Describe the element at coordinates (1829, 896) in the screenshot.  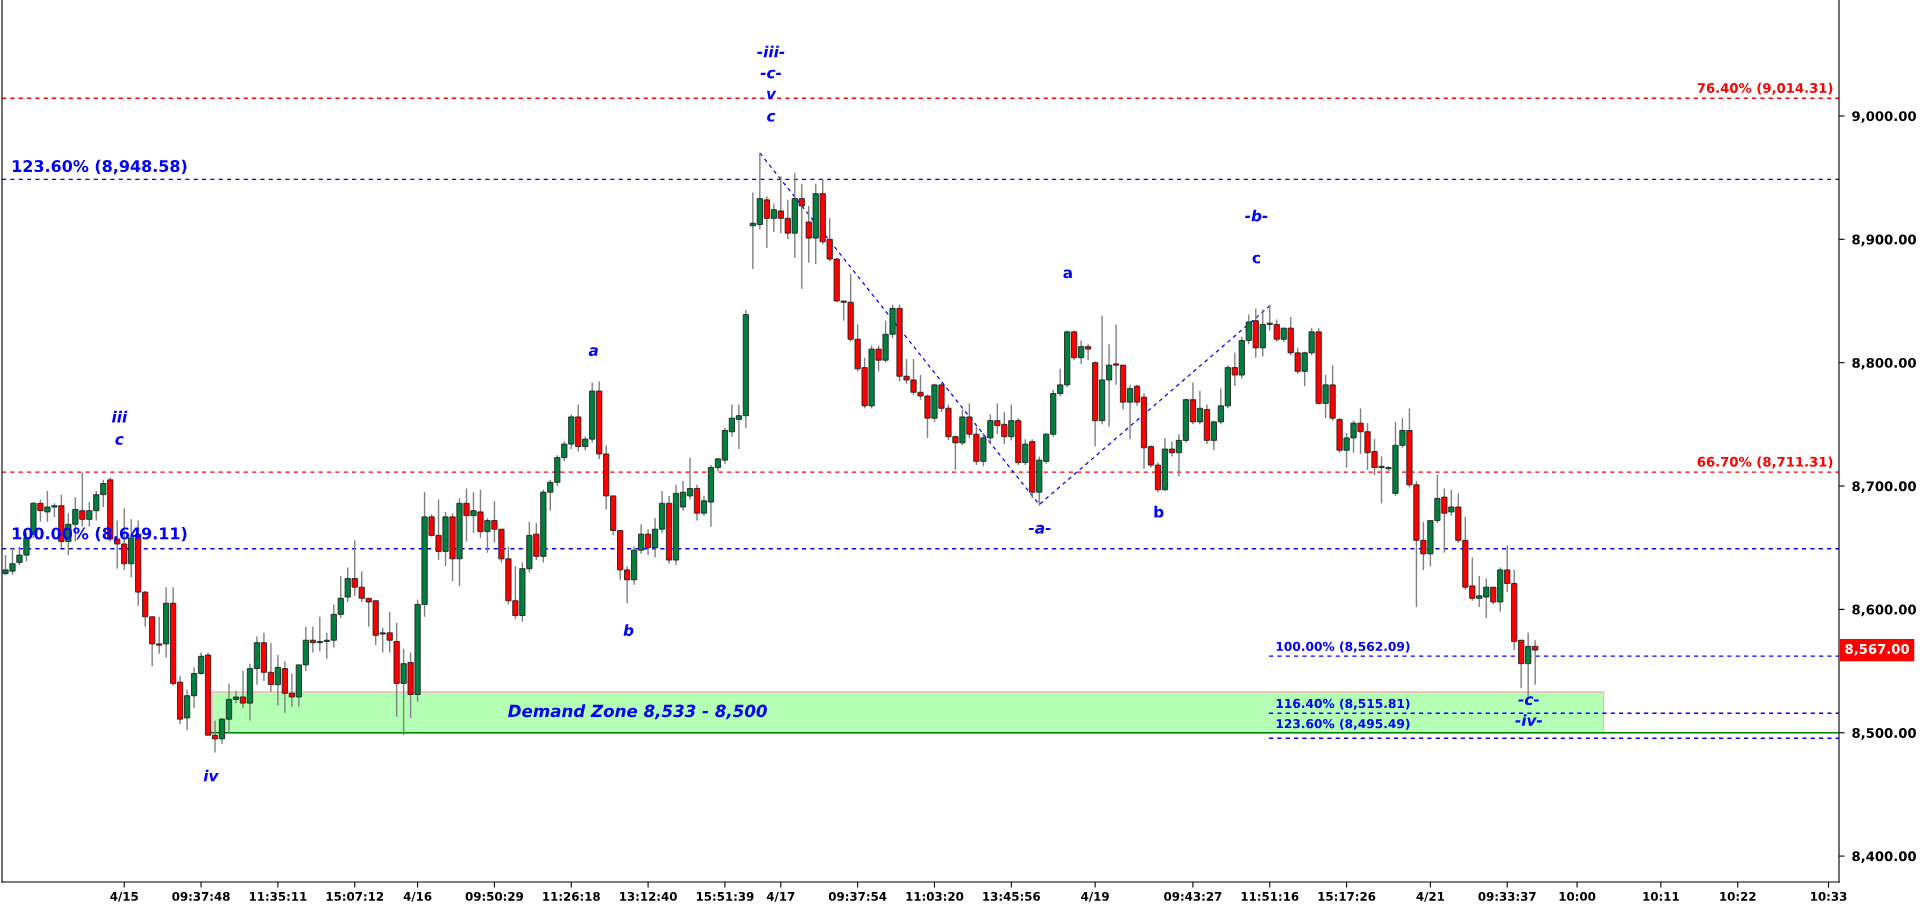
I see `x-tick-label: 10:33` at that location.